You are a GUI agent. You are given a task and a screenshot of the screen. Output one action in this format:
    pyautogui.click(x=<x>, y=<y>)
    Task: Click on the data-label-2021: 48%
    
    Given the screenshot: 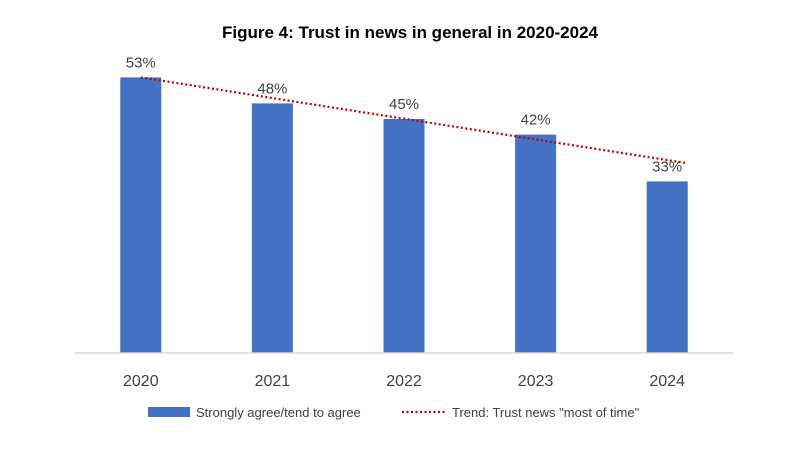 What is the action you would take?
    pyautogui.click(x=272, y=88)
    